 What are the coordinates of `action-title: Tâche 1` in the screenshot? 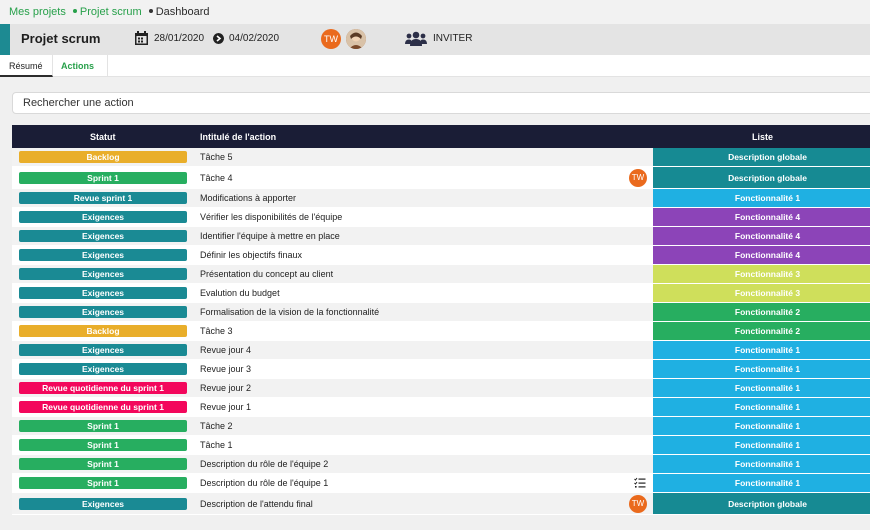 It's located at (216, 445).